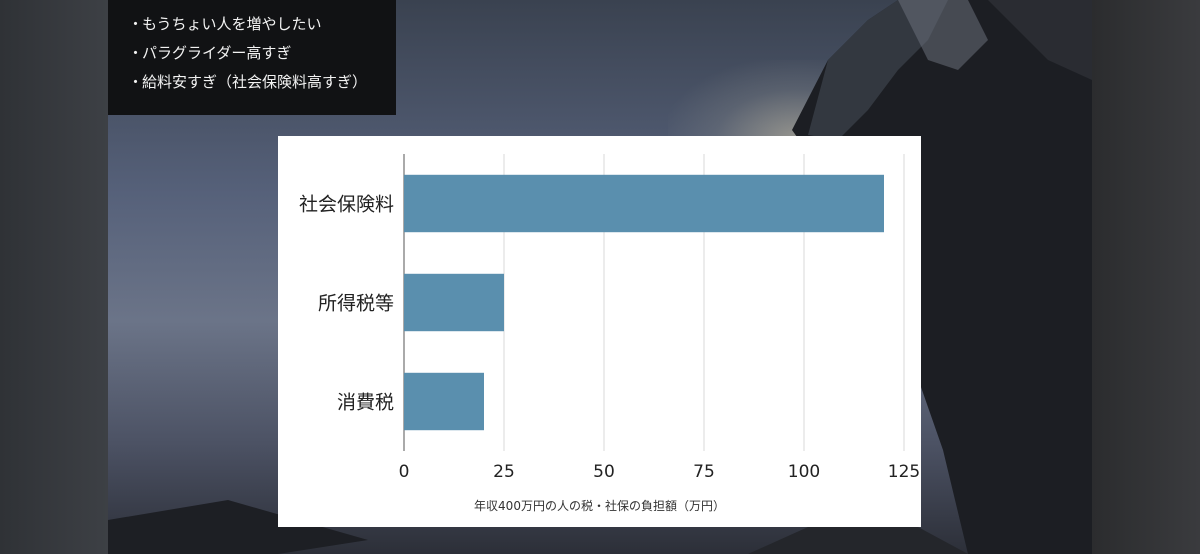  Describe the element at coordinates (404, 472) in the screenshot. I see `x-tick-label: 0` at that location.